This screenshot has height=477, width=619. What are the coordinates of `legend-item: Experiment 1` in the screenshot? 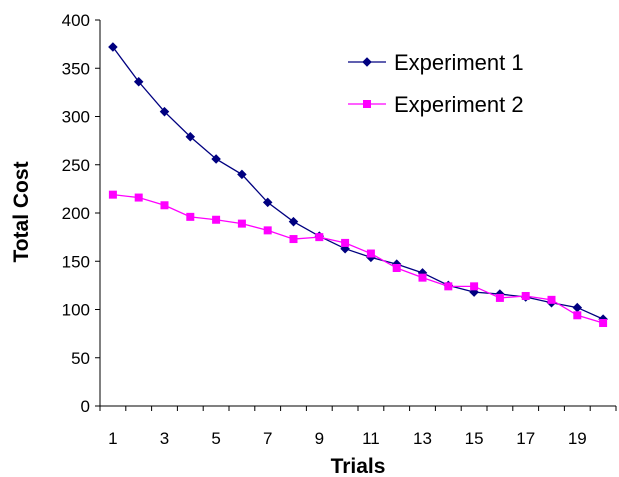 It's located at (436, 62).